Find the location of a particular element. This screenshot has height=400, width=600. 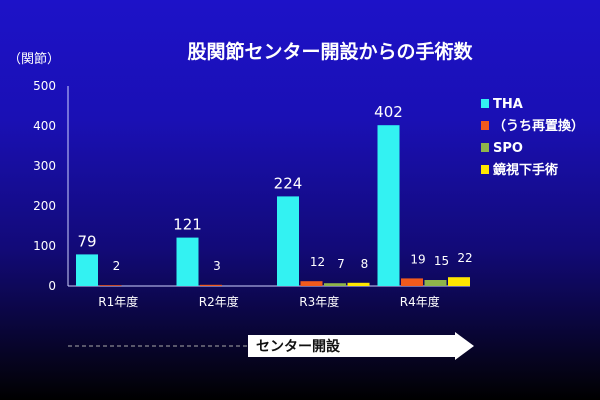

data-label: 8 is located at coordinates (365, 264).